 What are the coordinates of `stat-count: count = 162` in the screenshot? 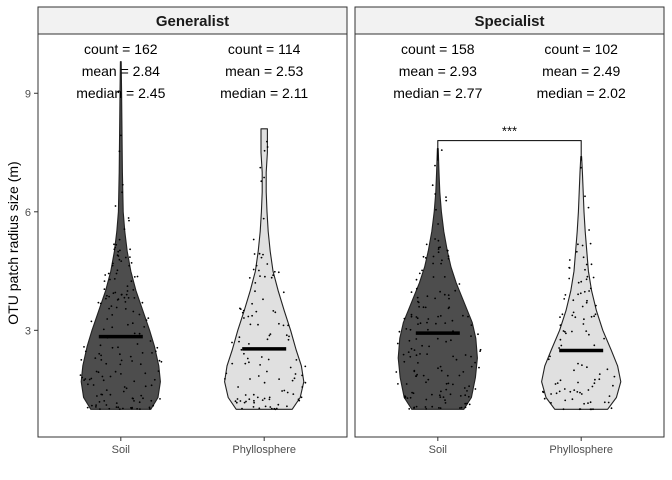 It's located at (121, 49).